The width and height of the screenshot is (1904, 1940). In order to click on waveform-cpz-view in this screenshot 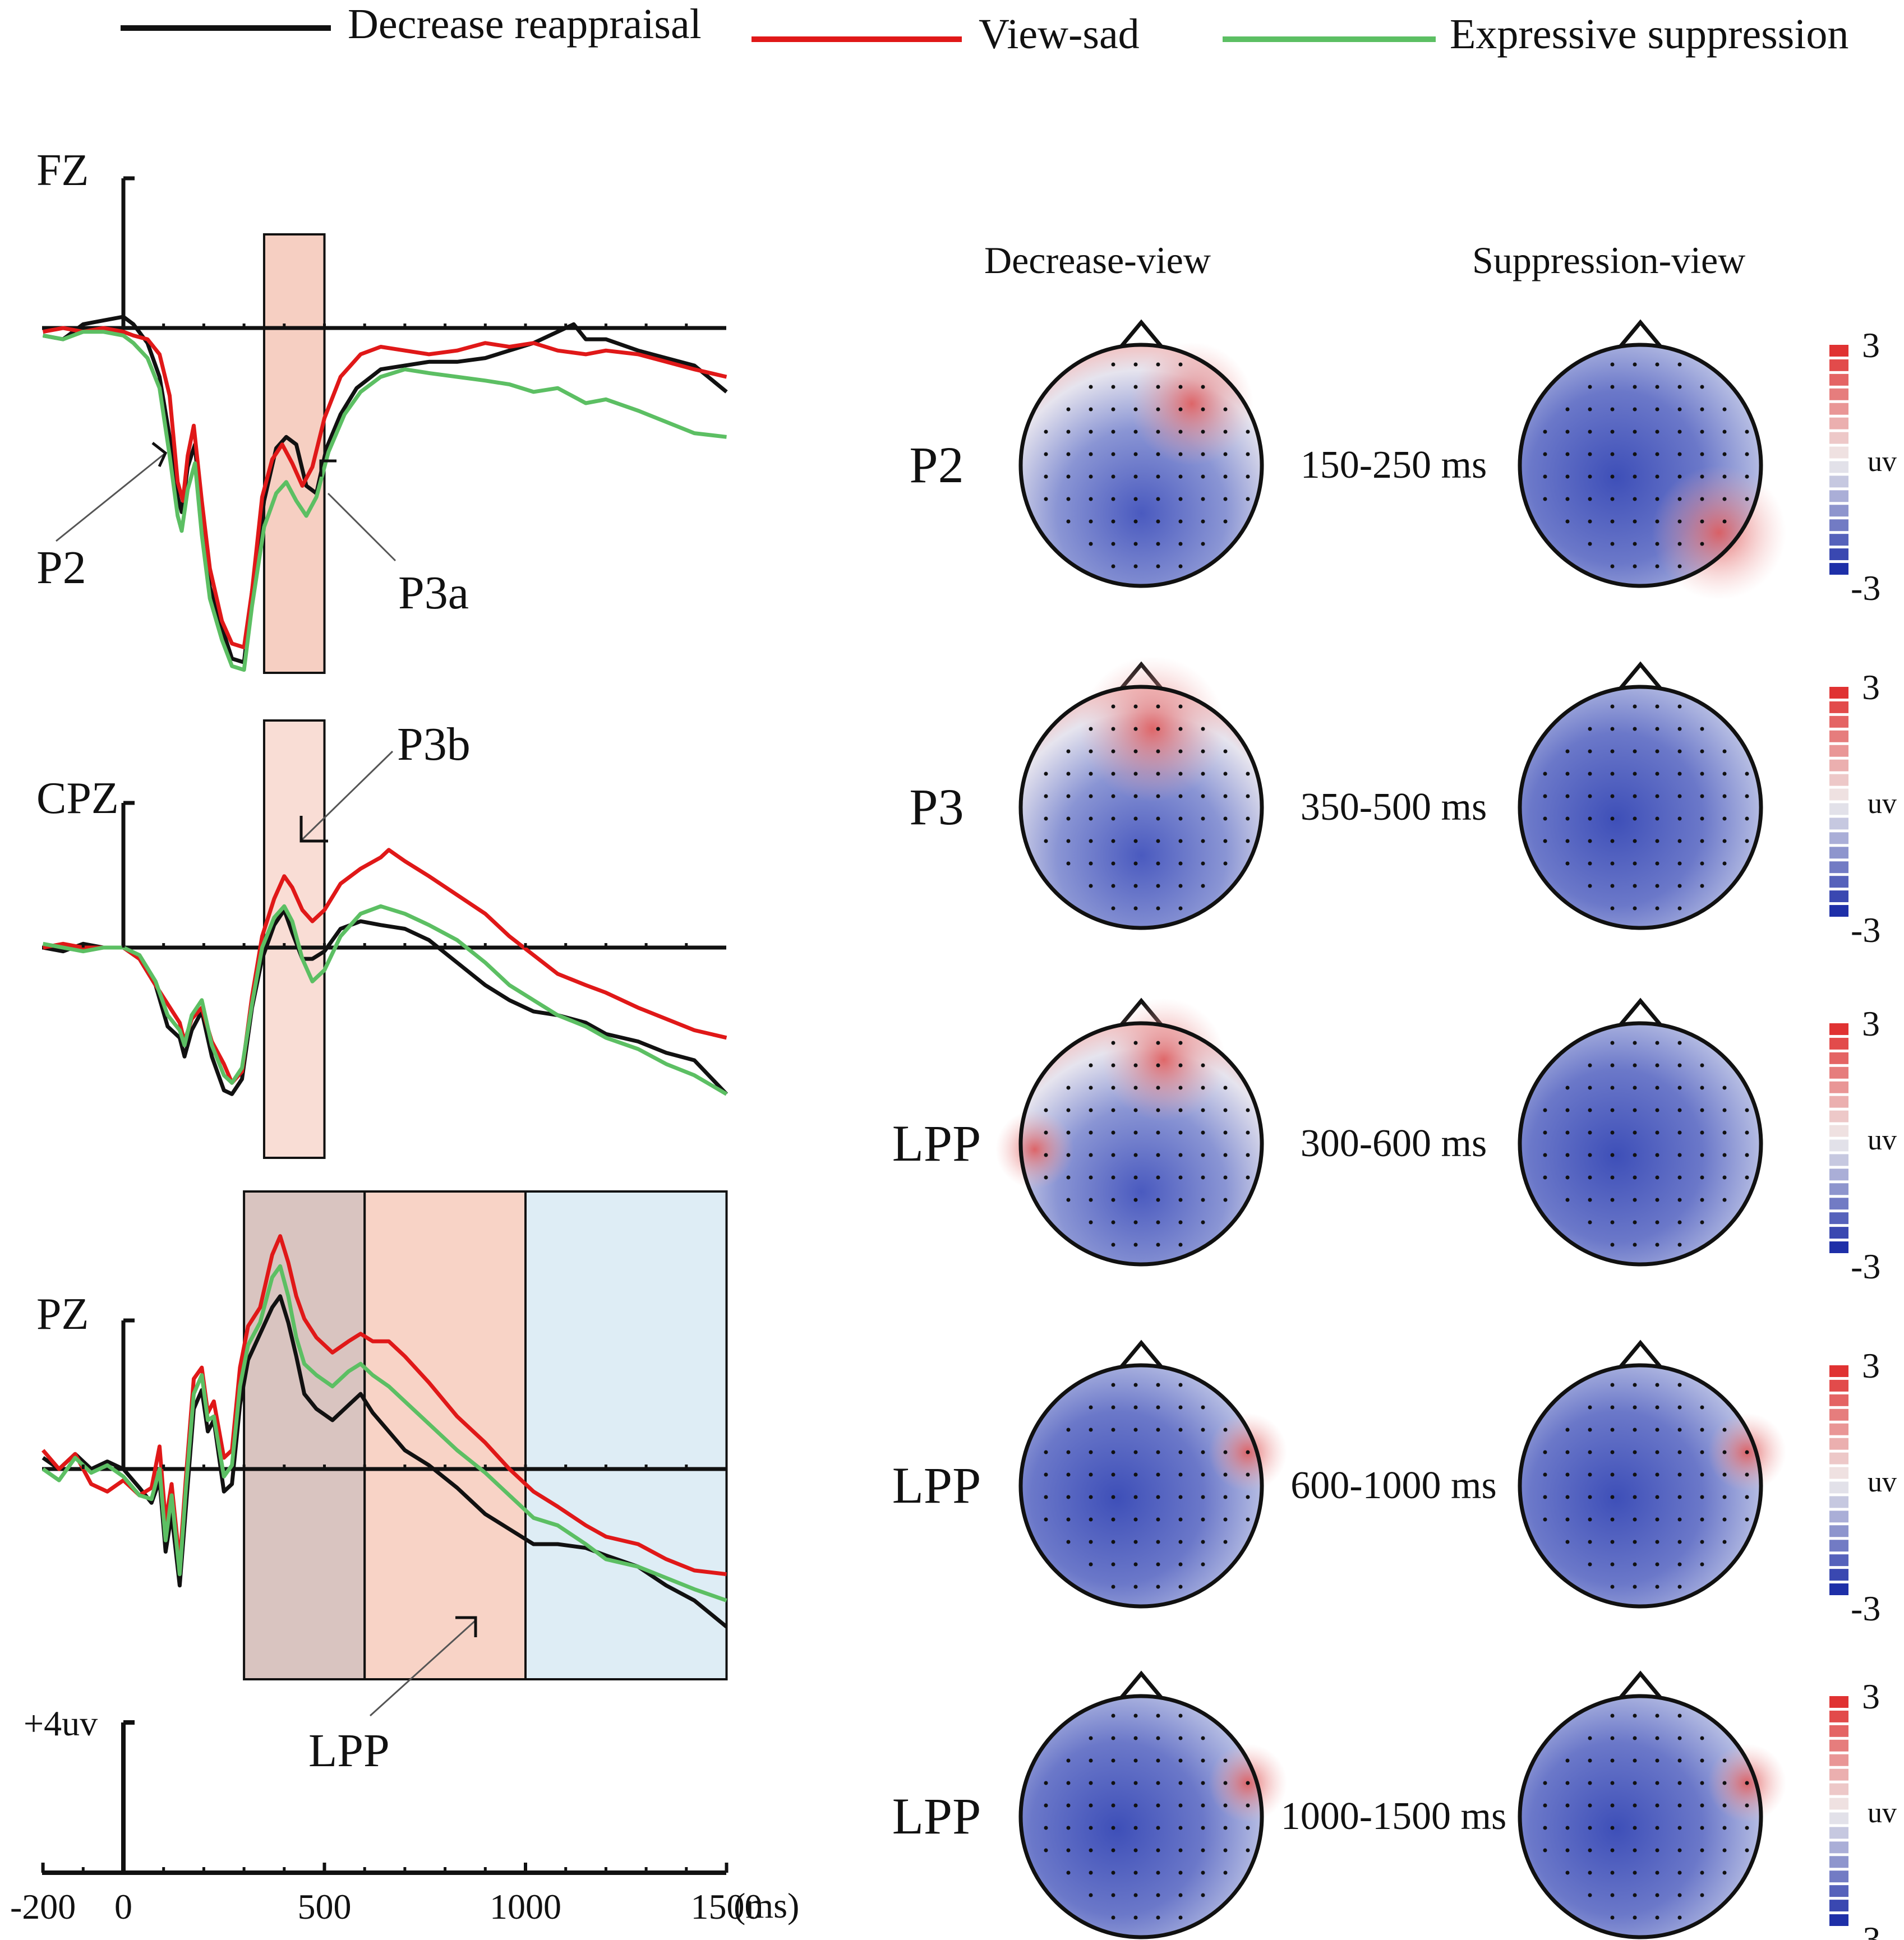, I will do `click(385, 967)`.